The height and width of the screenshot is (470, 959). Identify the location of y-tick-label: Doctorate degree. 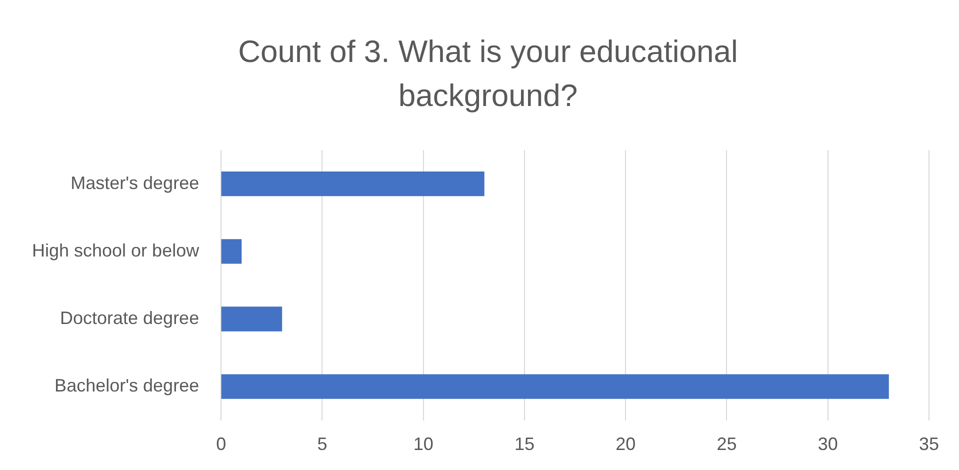
(130, 318).